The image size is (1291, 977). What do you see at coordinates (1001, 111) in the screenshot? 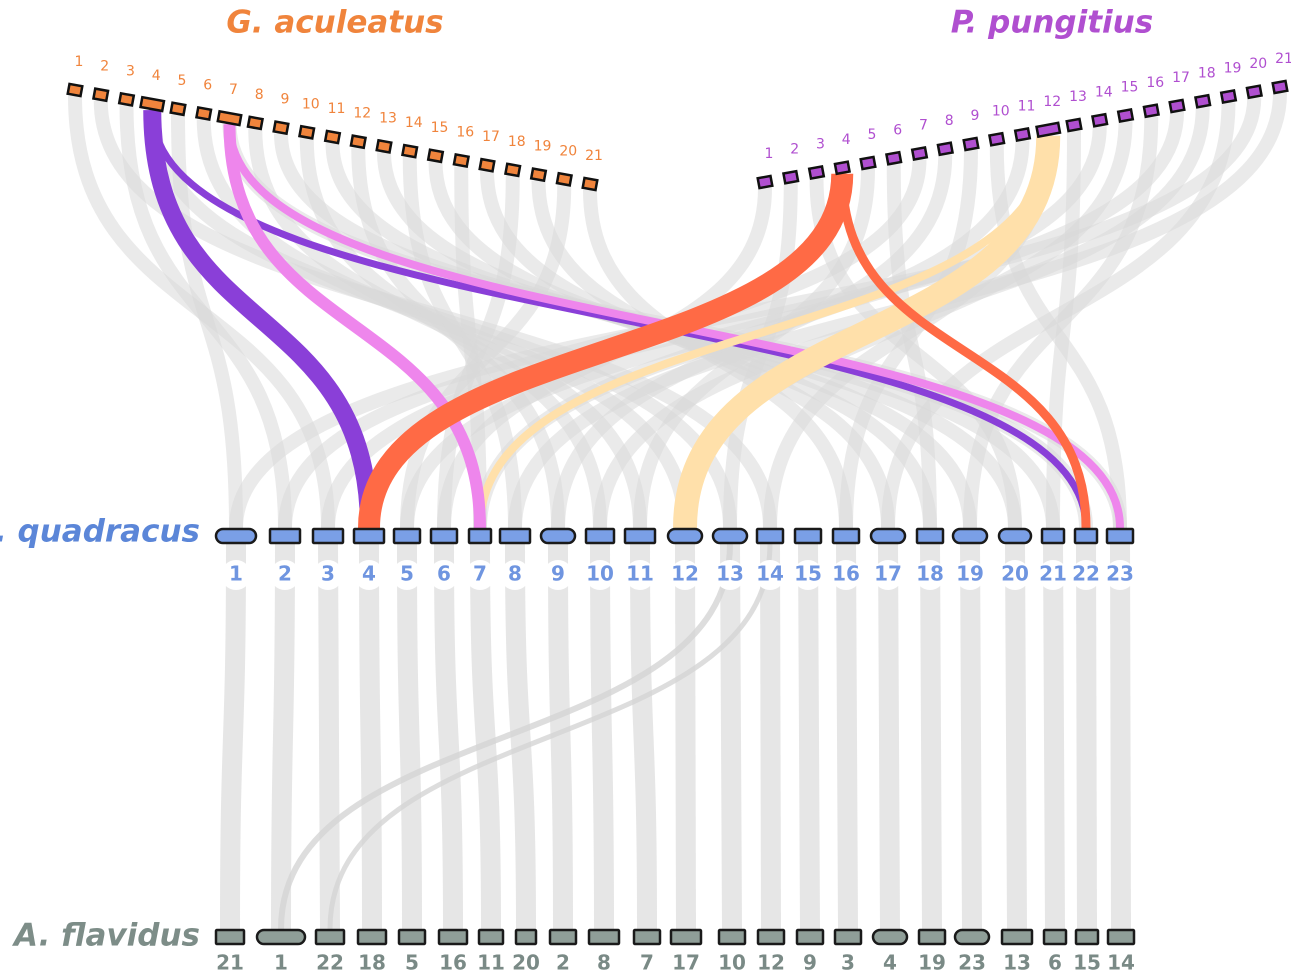
I see `chromosome-label: 10` at bounding box center [1001, 111].